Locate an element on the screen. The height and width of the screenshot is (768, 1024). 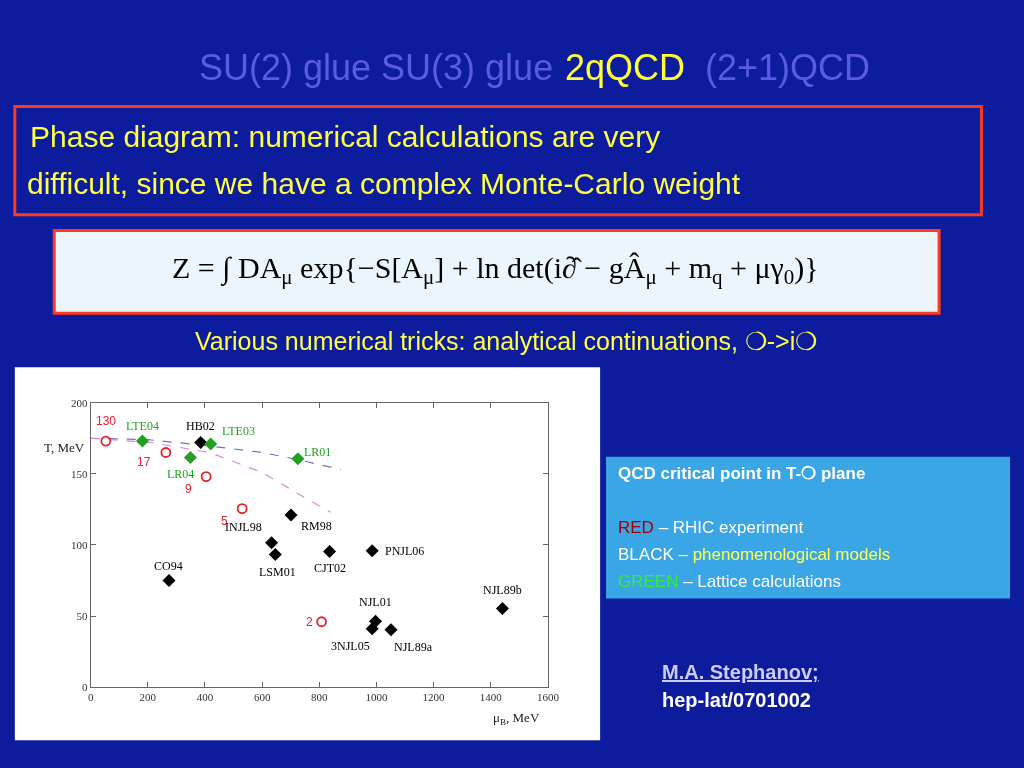
annotation: LTE03 is located at coordinates (238, 431).